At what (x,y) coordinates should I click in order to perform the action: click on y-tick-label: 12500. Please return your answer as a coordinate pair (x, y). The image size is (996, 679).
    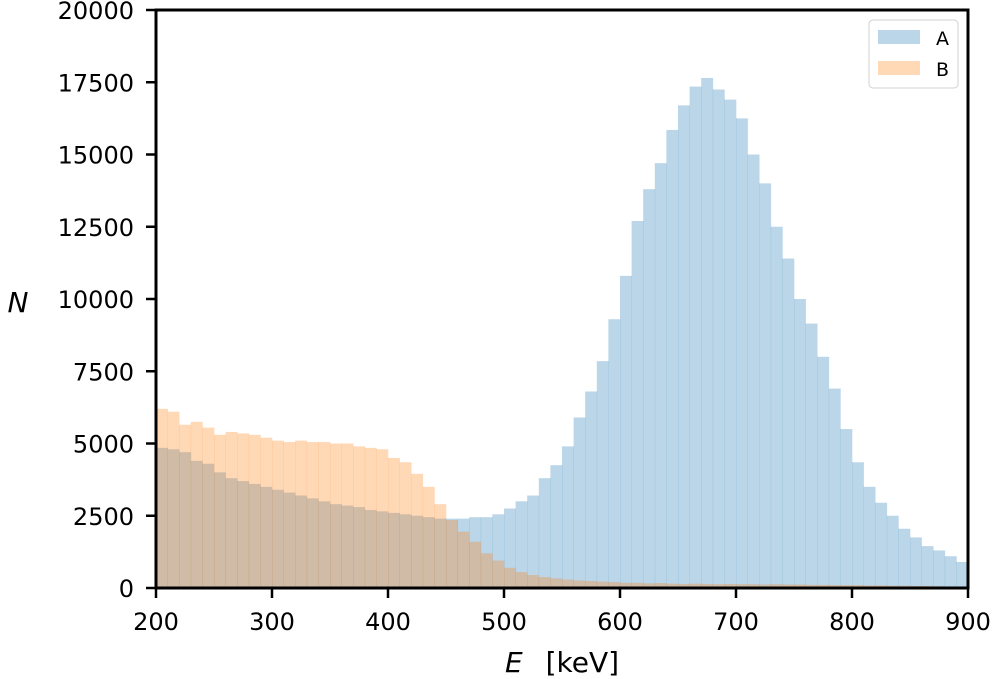
    Looking at the image, I should click on (96, 228).